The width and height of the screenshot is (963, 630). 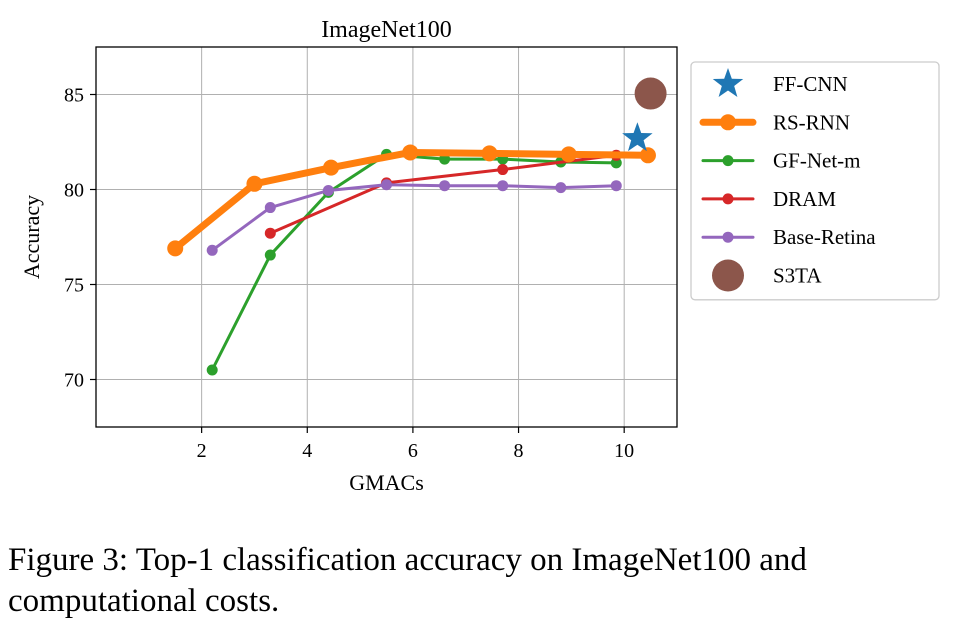 What do you see at coordinates (74, 191) in the screenshot?
I see `y-tick-label: 80` at bounding box center [74, 191].